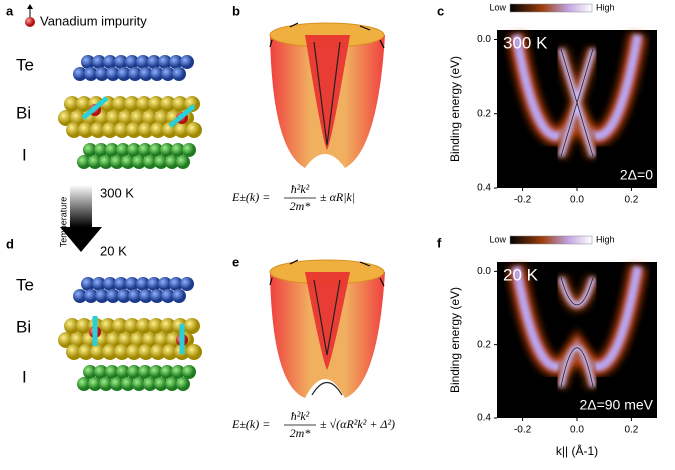  What do you see at coordinates (484, 418) in the screenshot?
I see `y-tick-label: 0.4` at bounding box center [484, 418].